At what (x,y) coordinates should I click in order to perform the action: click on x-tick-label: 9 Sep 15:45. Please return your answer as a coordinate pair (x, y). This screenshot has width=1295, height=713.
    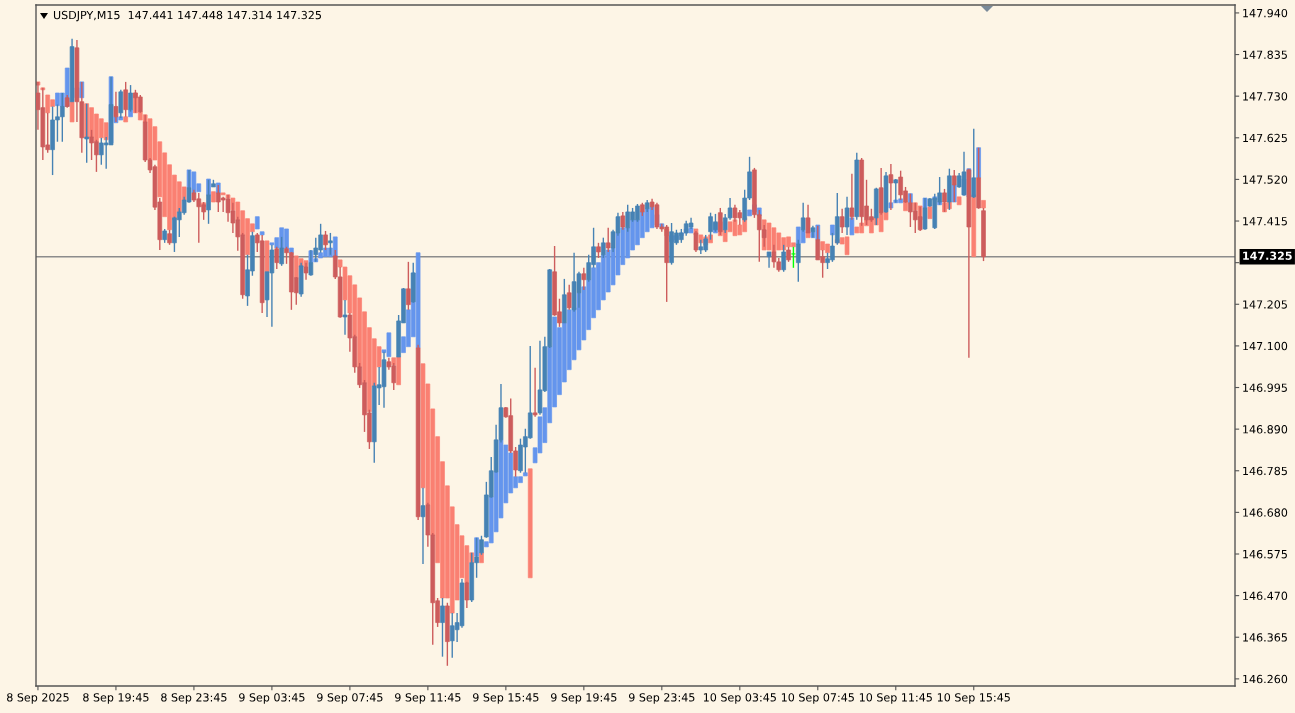
    Looking at the image, I should click on (506, 698).